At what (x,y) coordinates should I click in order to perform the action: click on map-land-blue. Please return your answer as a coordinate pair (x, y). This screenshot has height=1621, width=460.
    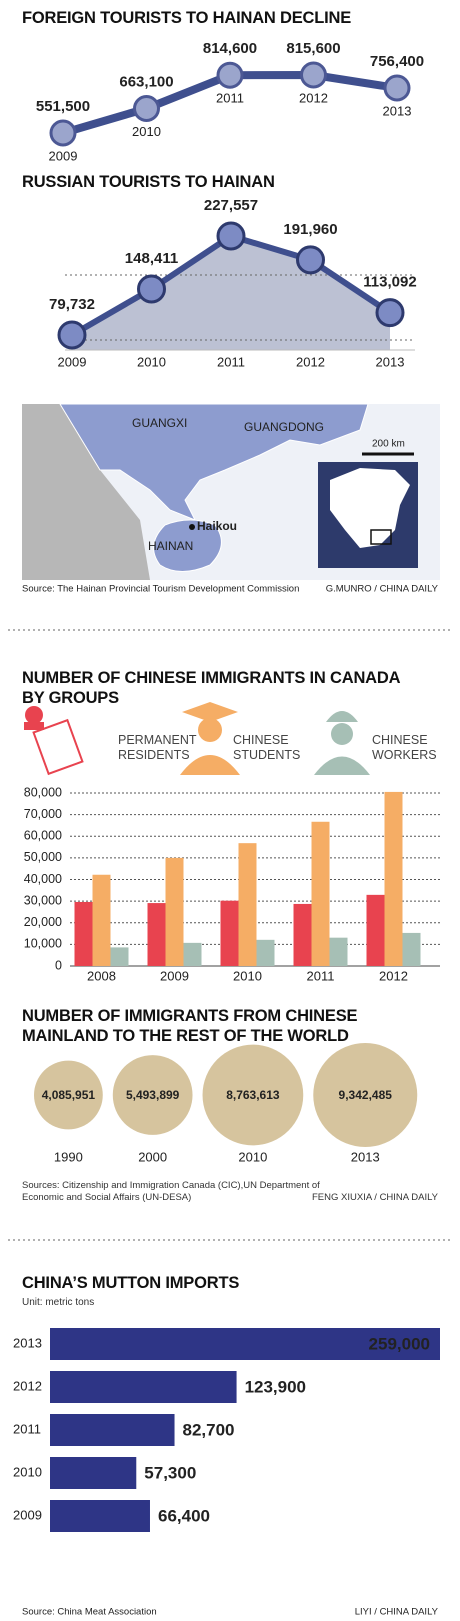
    Looking at the image, I should click on (214, 462).